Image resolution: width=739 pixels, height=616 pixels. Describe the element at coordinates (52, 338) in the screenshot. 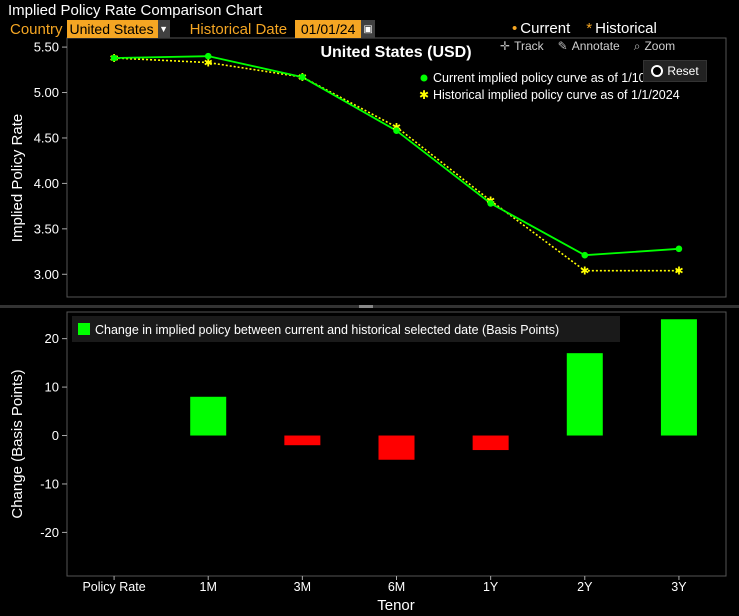

I see `bottom-y-tick-label: 20` at that location.